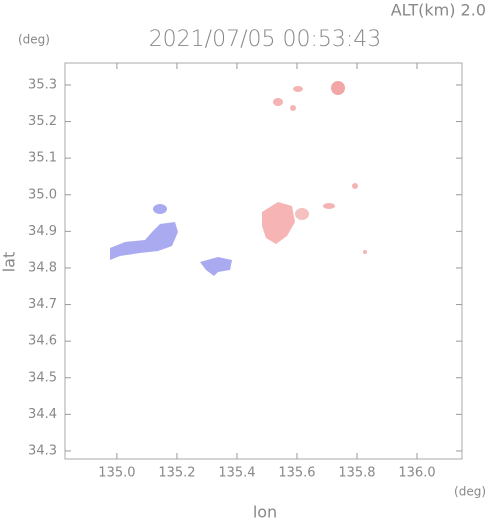  I want to click on y-tick-label: 35.0, so click(42, 194).